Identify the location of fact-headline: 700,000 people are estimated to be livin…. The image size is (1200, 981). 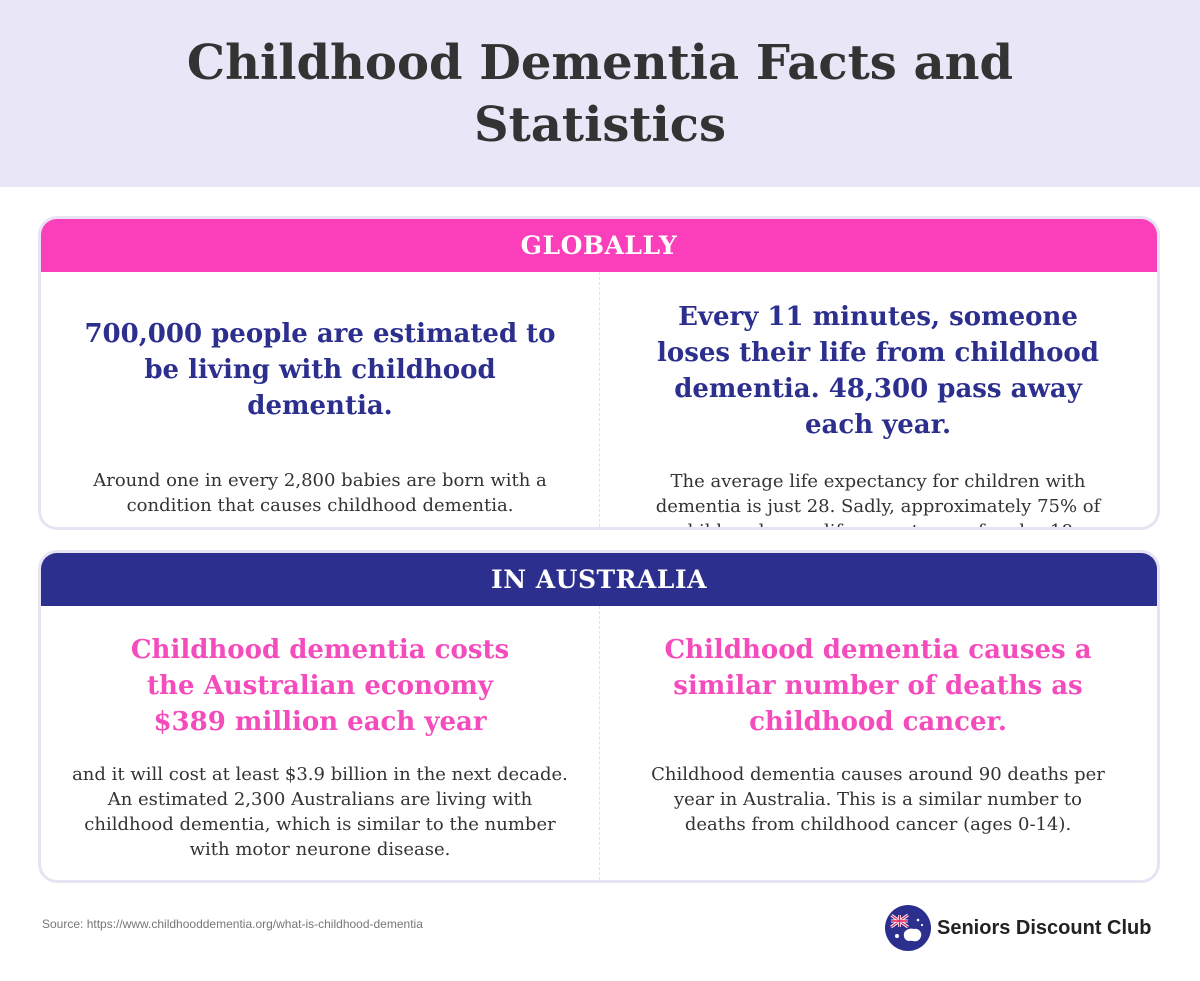
(320, 370).